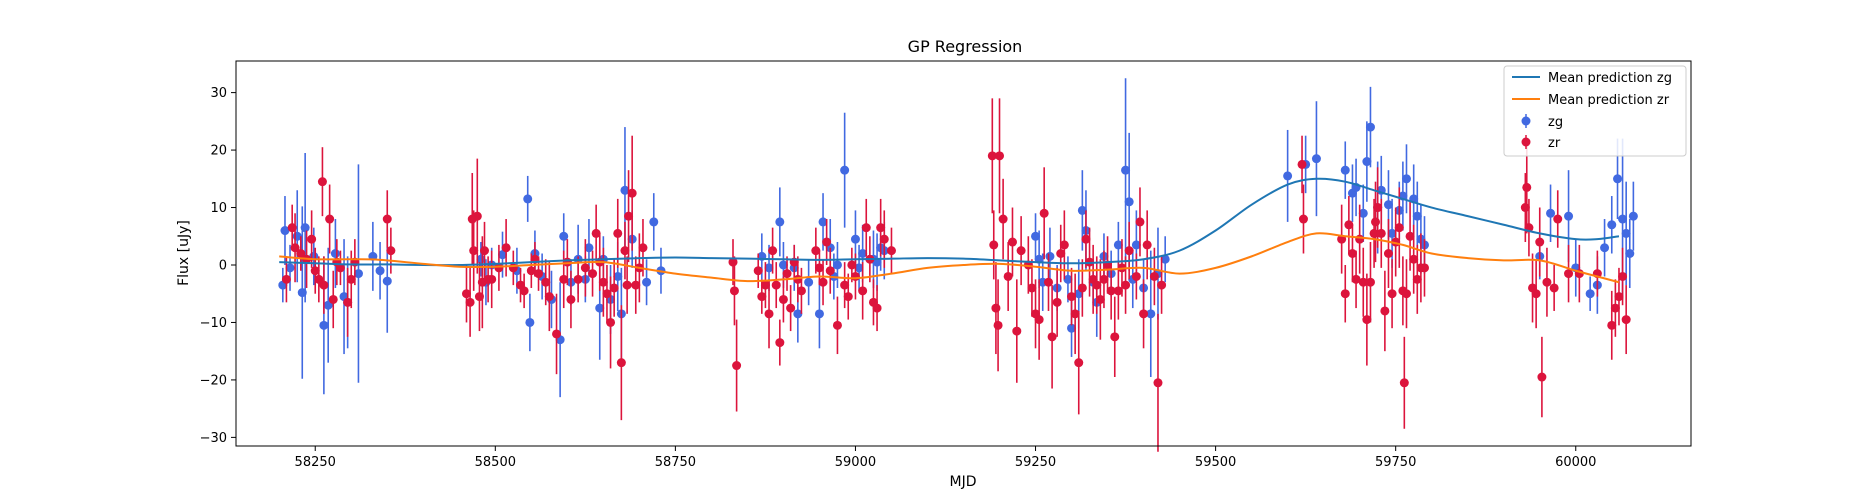  I want to click on legend-box, so click(1595, 111).